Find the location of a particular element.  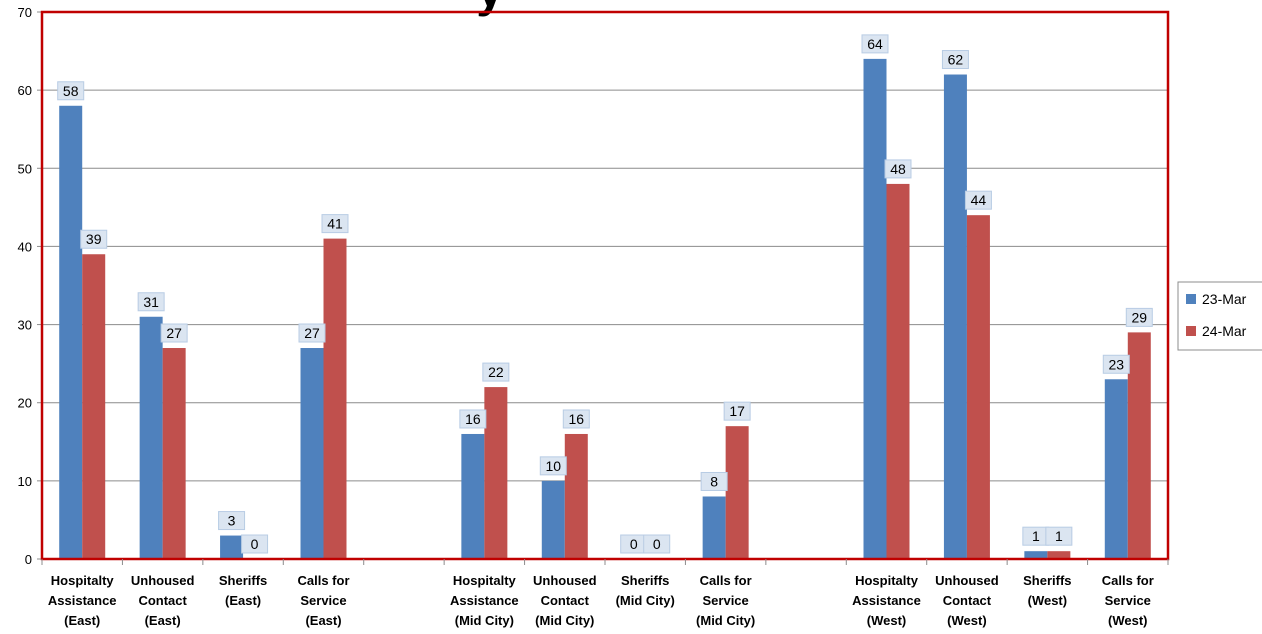

data-label: 29 is located at coordinates (1139, 317).